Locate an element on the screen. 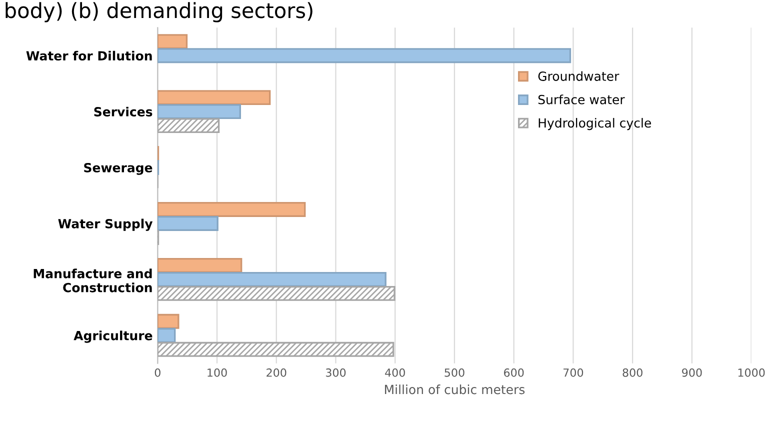  y-tick-label: Water for Dilution is located at coordinates (89, 55).